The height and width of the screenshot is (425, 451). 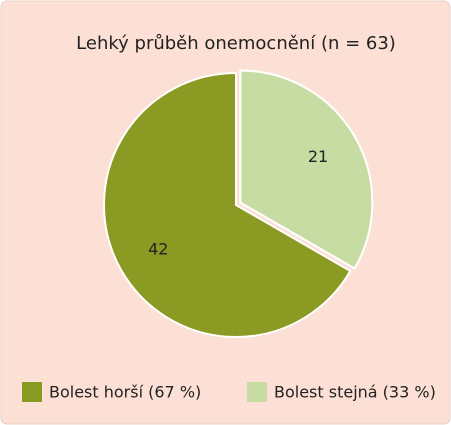 What do you see at coordinates (158, 248) in the screenshot?
I see `data-label: 42` at bounding box center [158, 248].